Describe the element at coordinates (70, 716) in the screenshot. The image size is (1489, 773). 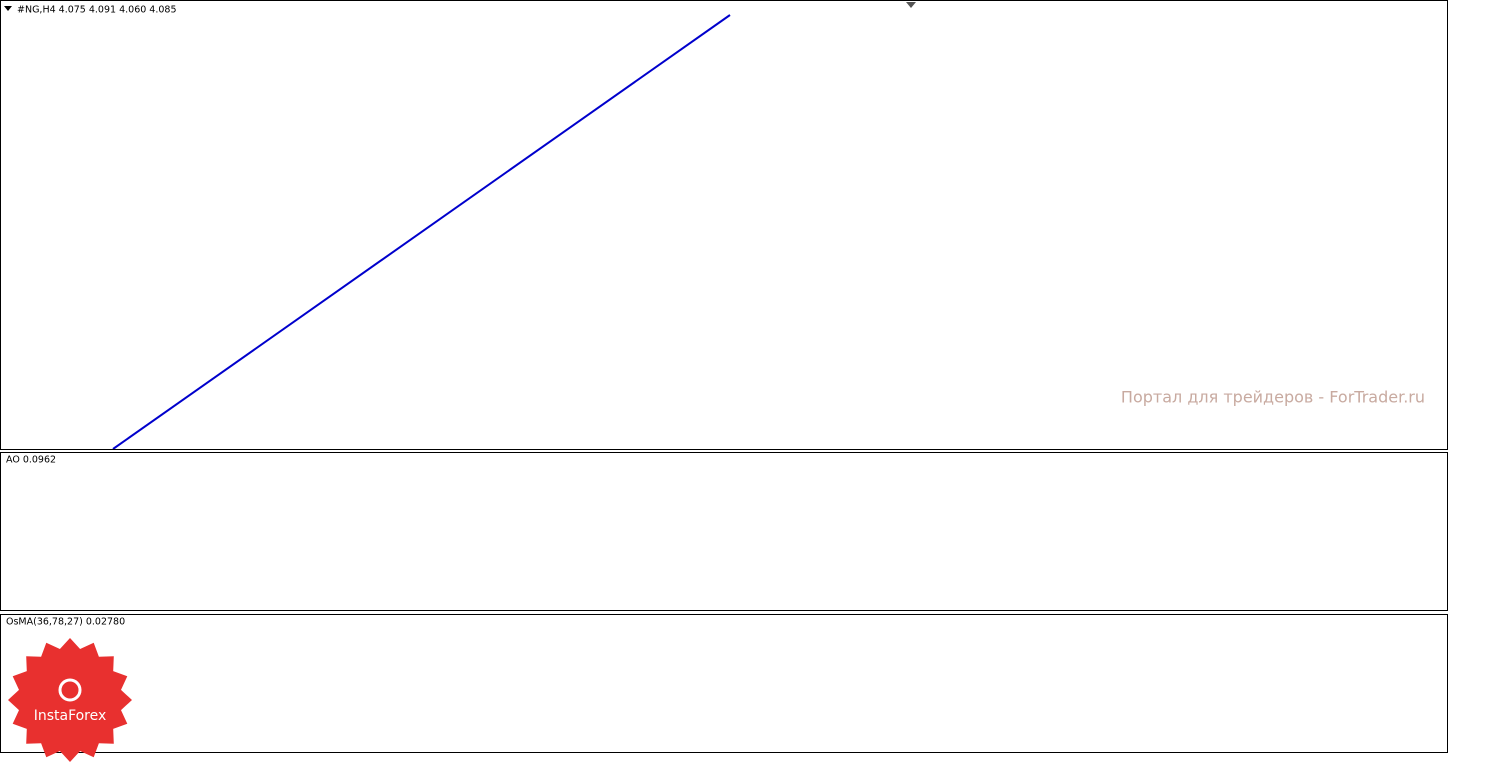
I see `logo-text: InstaForex` at that location.